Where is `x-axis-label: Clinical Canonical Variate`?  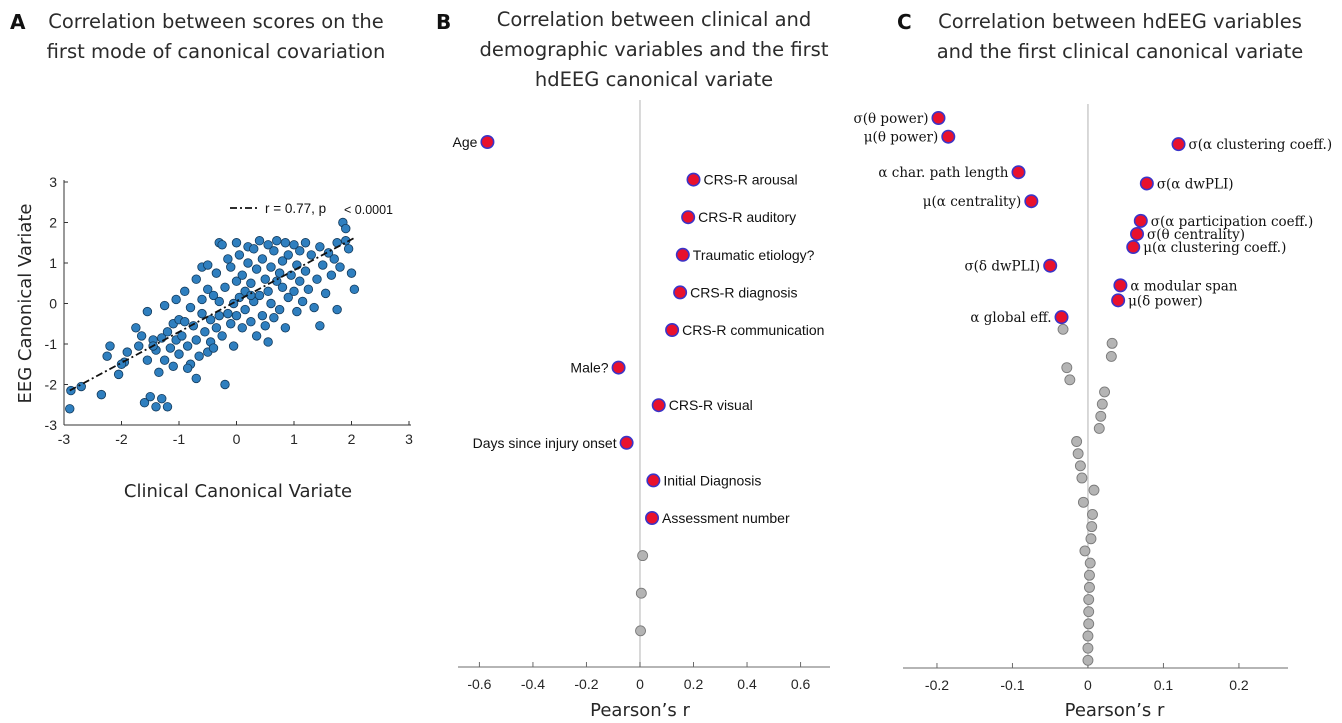
x-axis-label: Clinical Canonical Variate is located at coordinates (238, 491).